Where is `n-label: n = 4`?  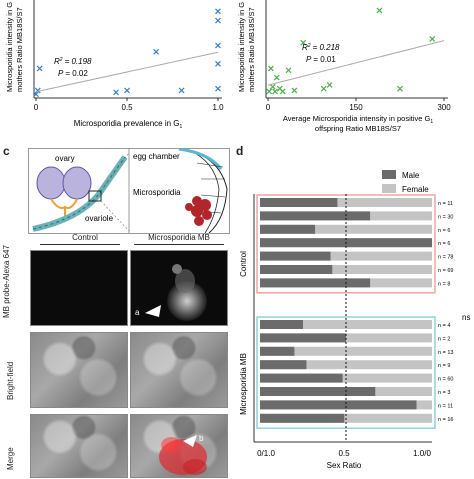
n-label: n = 4 is located at coordinates (444, 326).